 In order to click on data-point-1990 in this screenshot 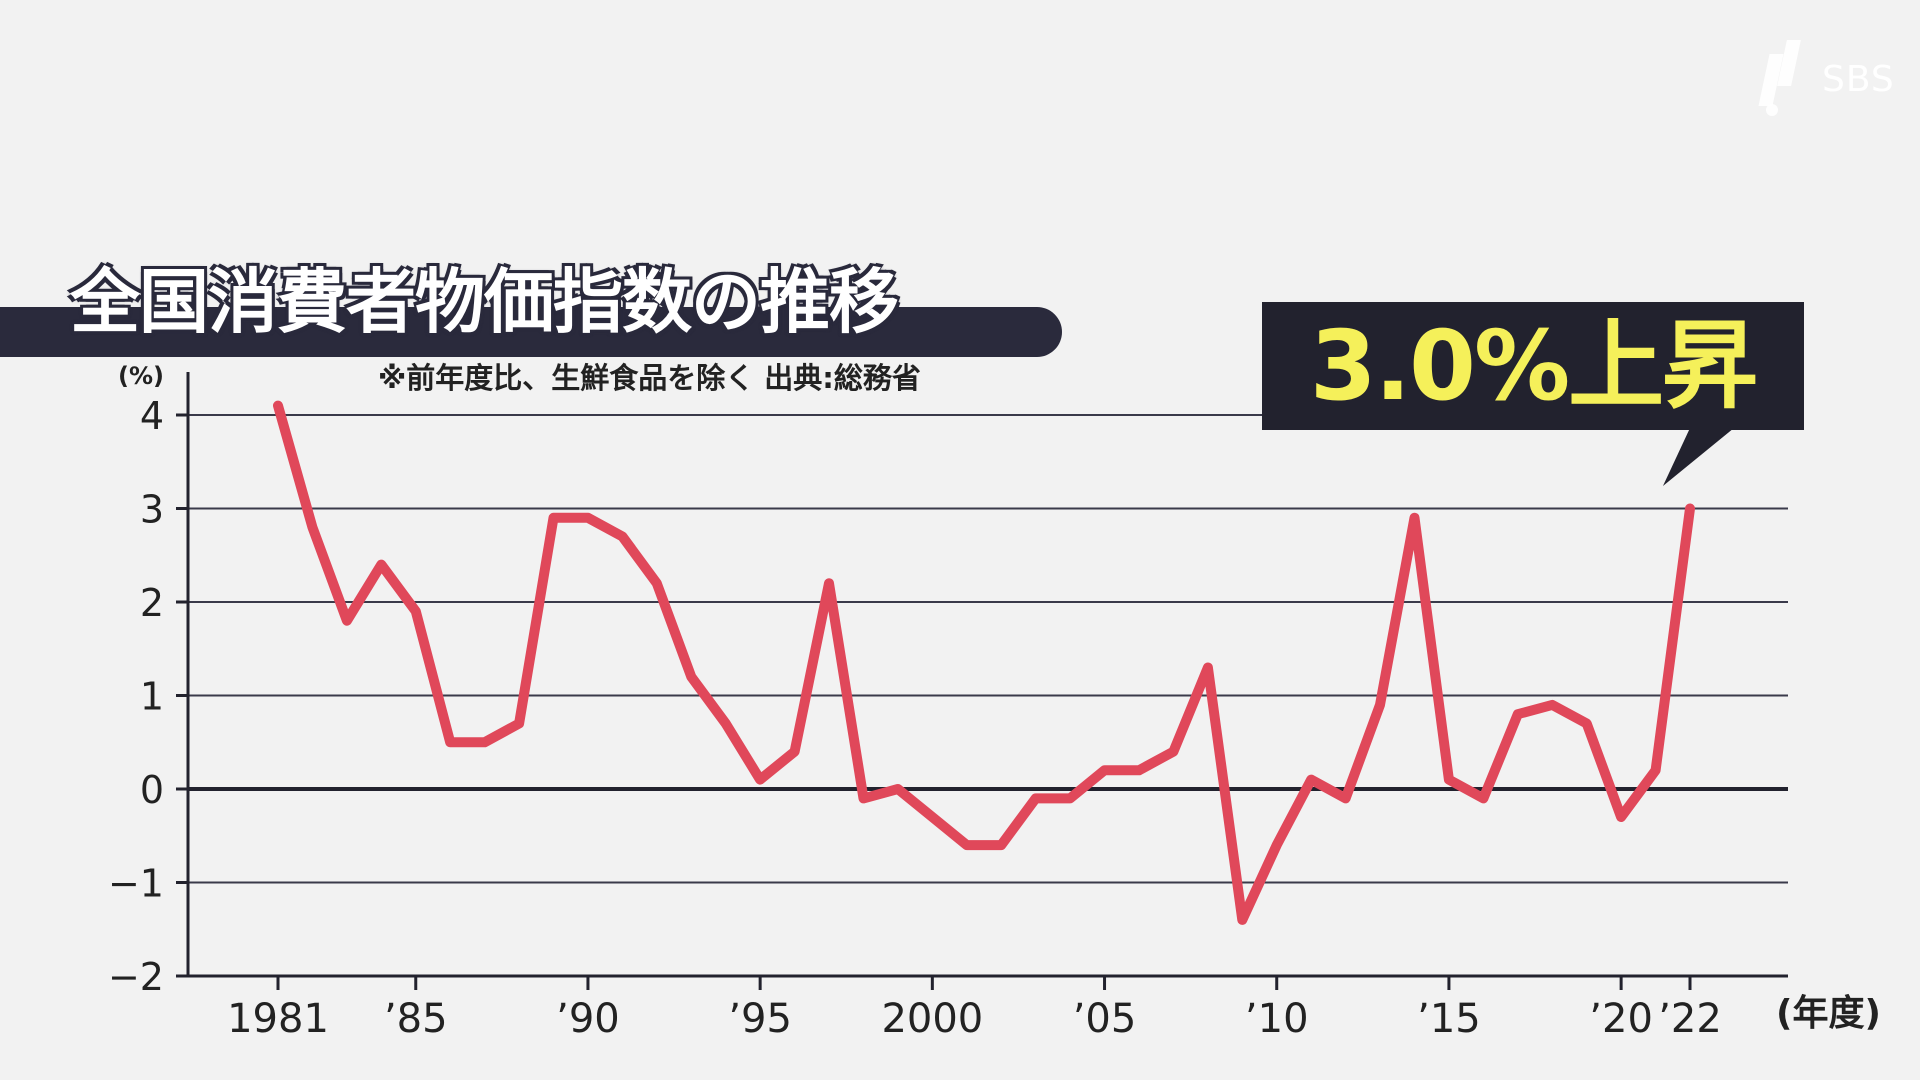, I will do `click(588, 517)`.